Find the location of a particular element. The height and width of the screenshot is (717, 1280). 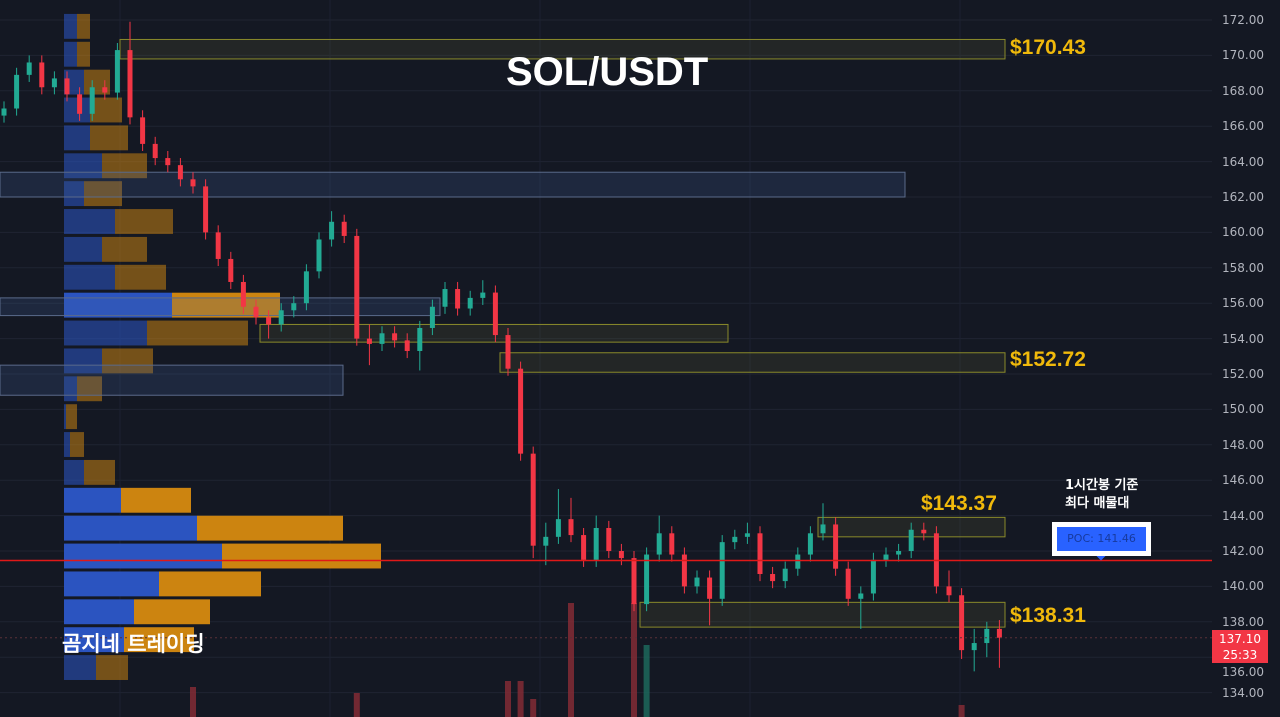

axis-tick-label: 136.00 is located at coordinates (1243, 672).